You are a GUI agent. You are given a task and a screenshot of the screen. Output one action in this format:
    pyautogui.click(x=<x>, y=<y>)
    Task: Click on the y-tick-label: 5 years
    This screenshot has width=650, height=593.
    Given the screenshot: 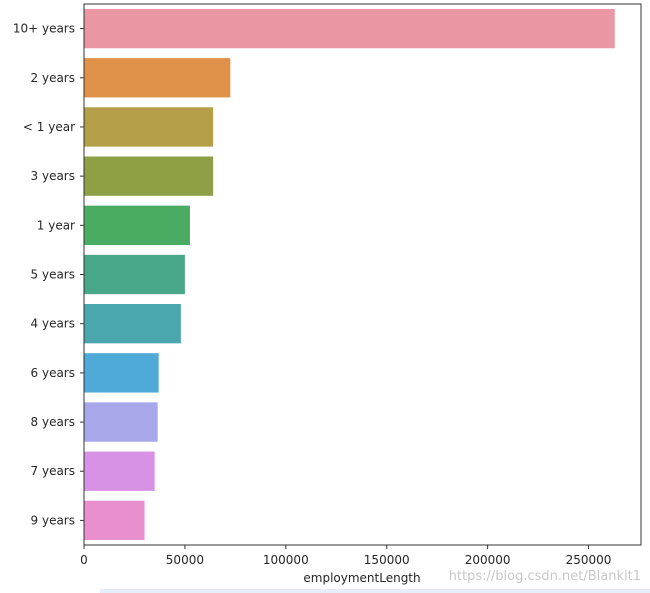 What is the action you would take?
    pyautogui.click(x=53, y=275)
    